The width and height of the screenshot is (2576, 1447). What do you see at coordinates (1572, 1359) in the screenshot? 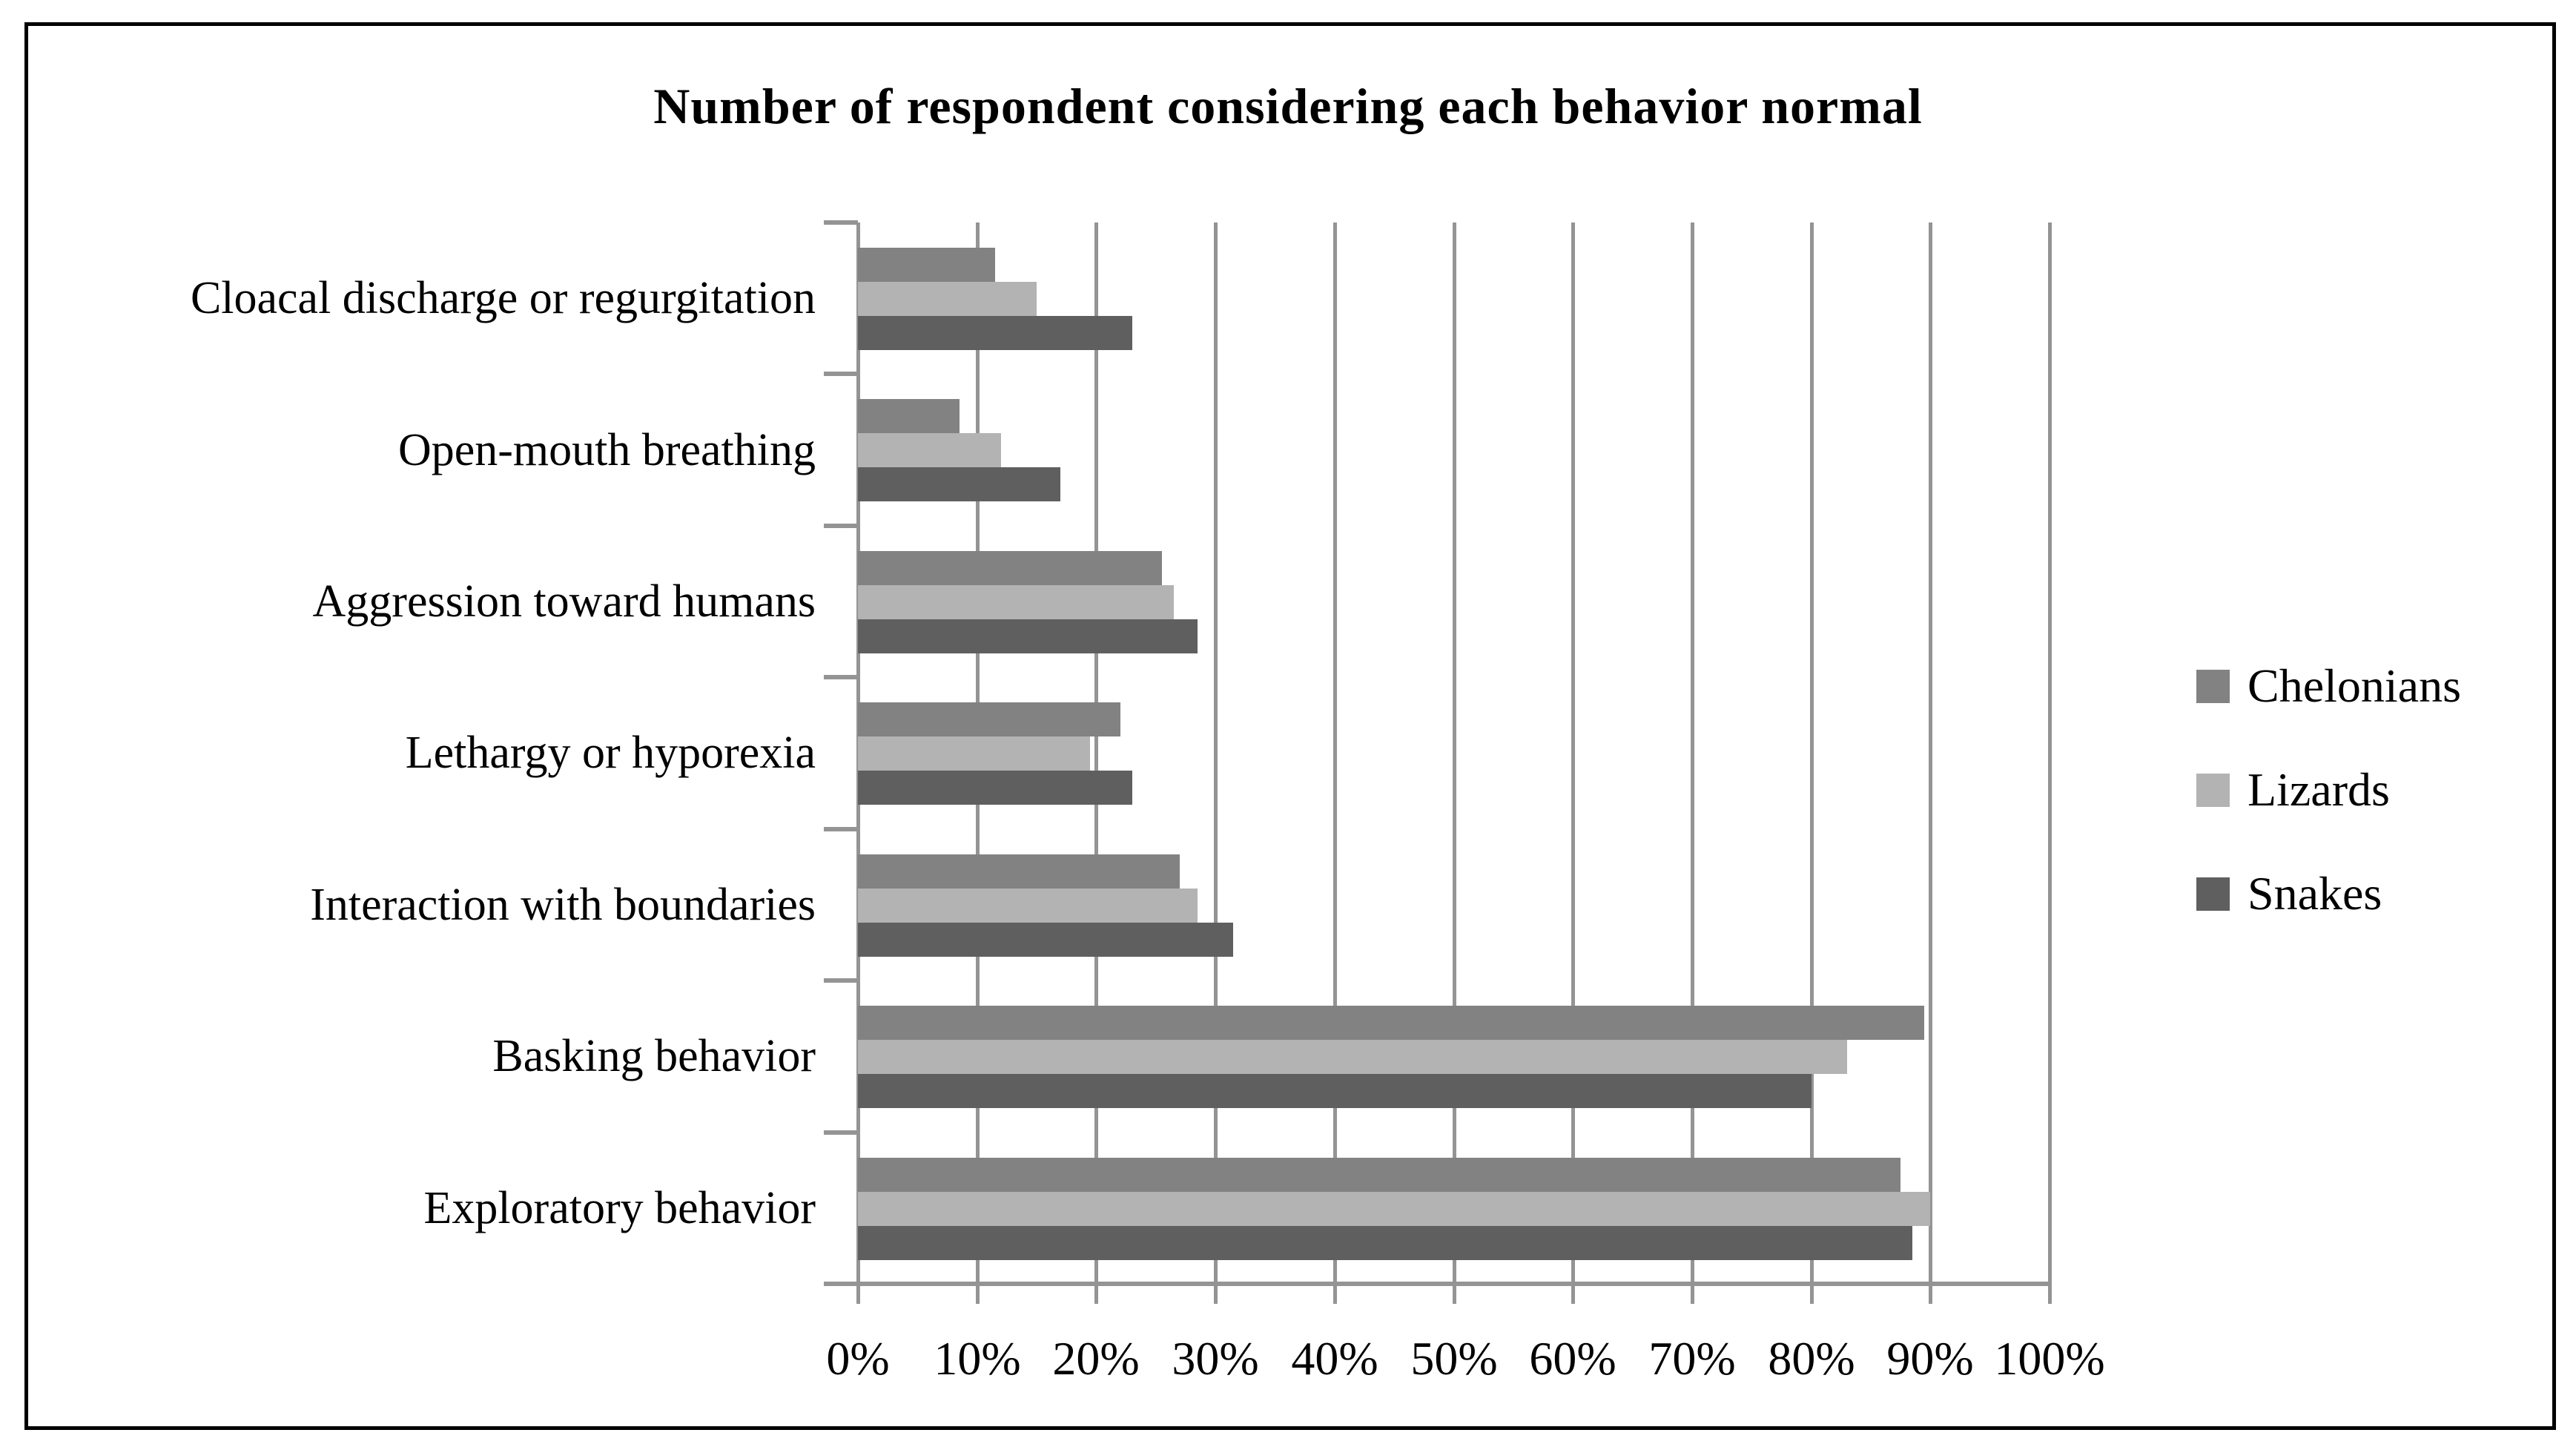
I see `x-axis-label: 60%` at bounding box center [1572, 1359].